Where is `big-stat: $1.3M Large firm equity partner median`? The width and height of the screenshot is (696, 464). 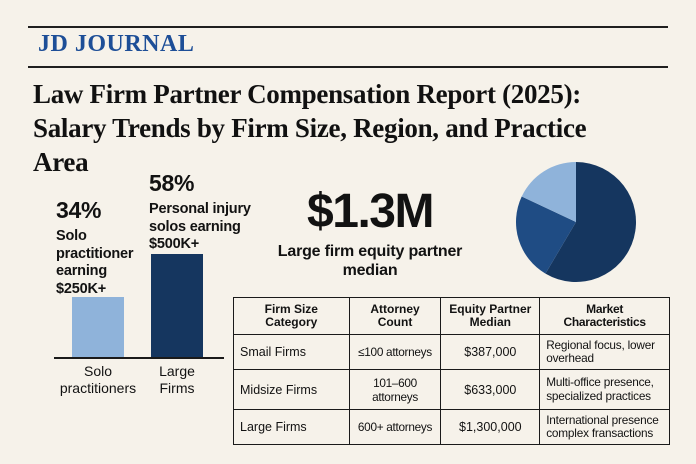
big-stat: $1.3M Large firm equity partner median is located at coordinates (370, 232).